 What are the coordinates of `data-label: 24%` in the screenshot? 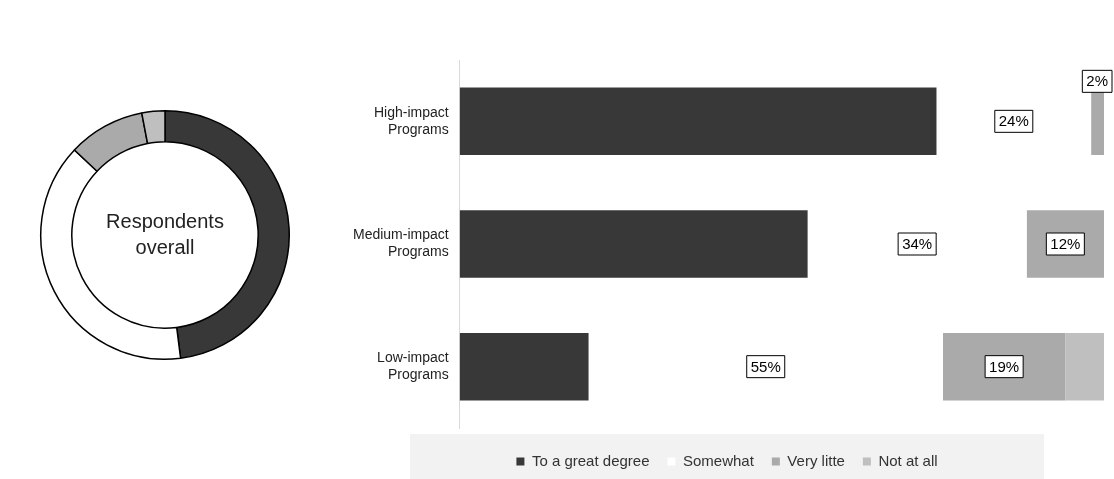 It's located at (1013, 121).